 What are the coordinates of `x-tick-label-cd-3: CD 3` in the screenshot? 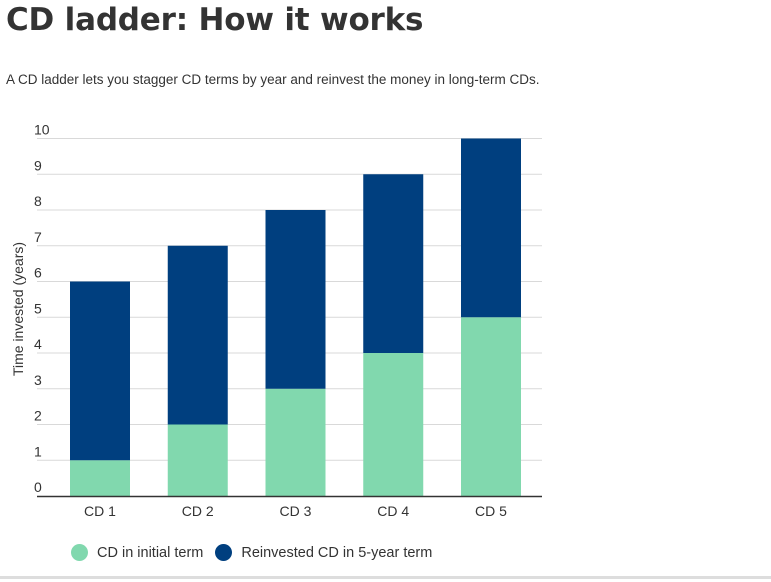 It's located at (296, 511).